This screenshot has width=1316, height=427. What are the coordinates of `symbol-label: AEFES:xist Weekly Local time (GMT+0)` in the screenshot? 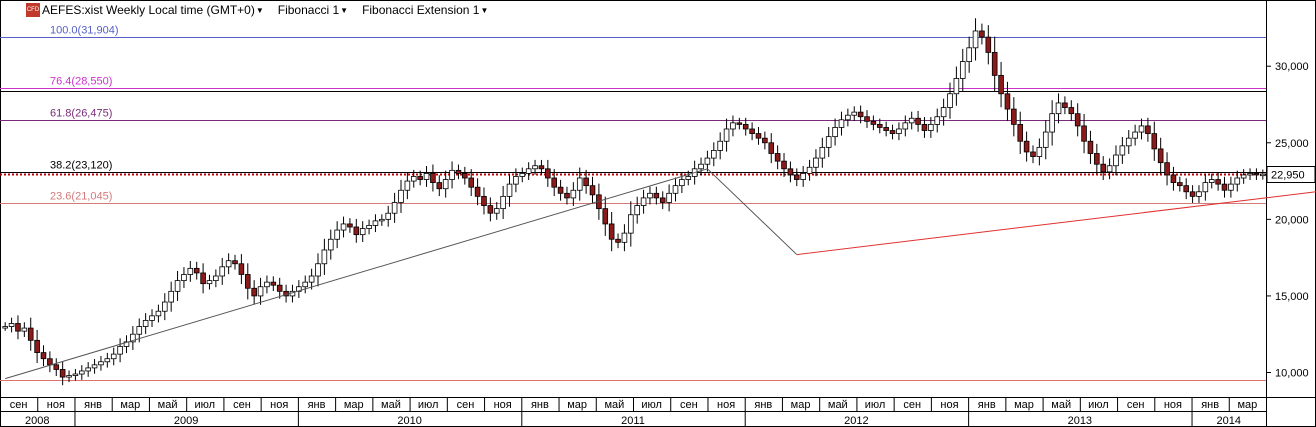 It's located at (148, 10).